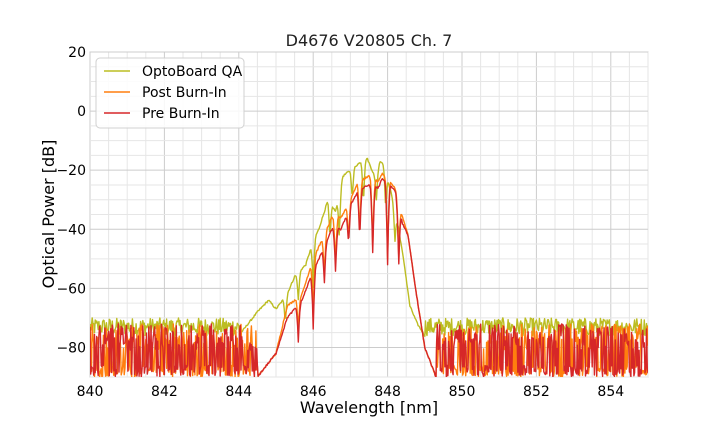 The height and width of the screenshot is (432, 720). I want to click on chart-title: D4676 V20805 Ch. 7, so click(369, 40).